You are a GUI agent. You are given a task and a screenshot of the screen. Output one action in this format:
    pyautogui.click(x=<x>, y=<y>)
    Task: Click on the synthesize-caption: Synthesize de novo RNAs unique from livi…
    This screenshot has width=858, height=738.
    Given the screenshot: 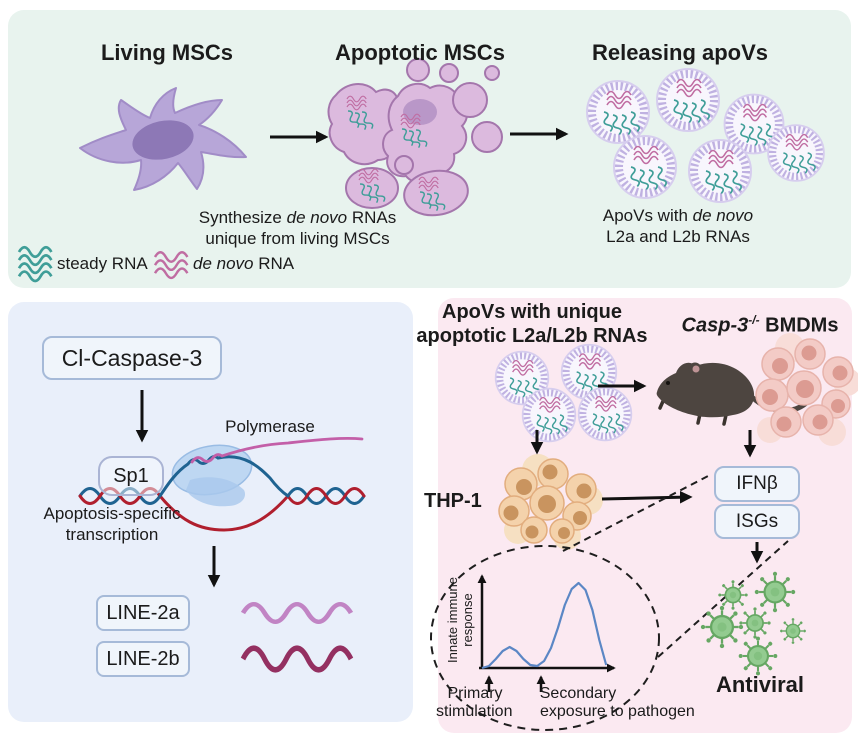 What is the action you would take?
    pyautogui.click(x=297, y=228)
    